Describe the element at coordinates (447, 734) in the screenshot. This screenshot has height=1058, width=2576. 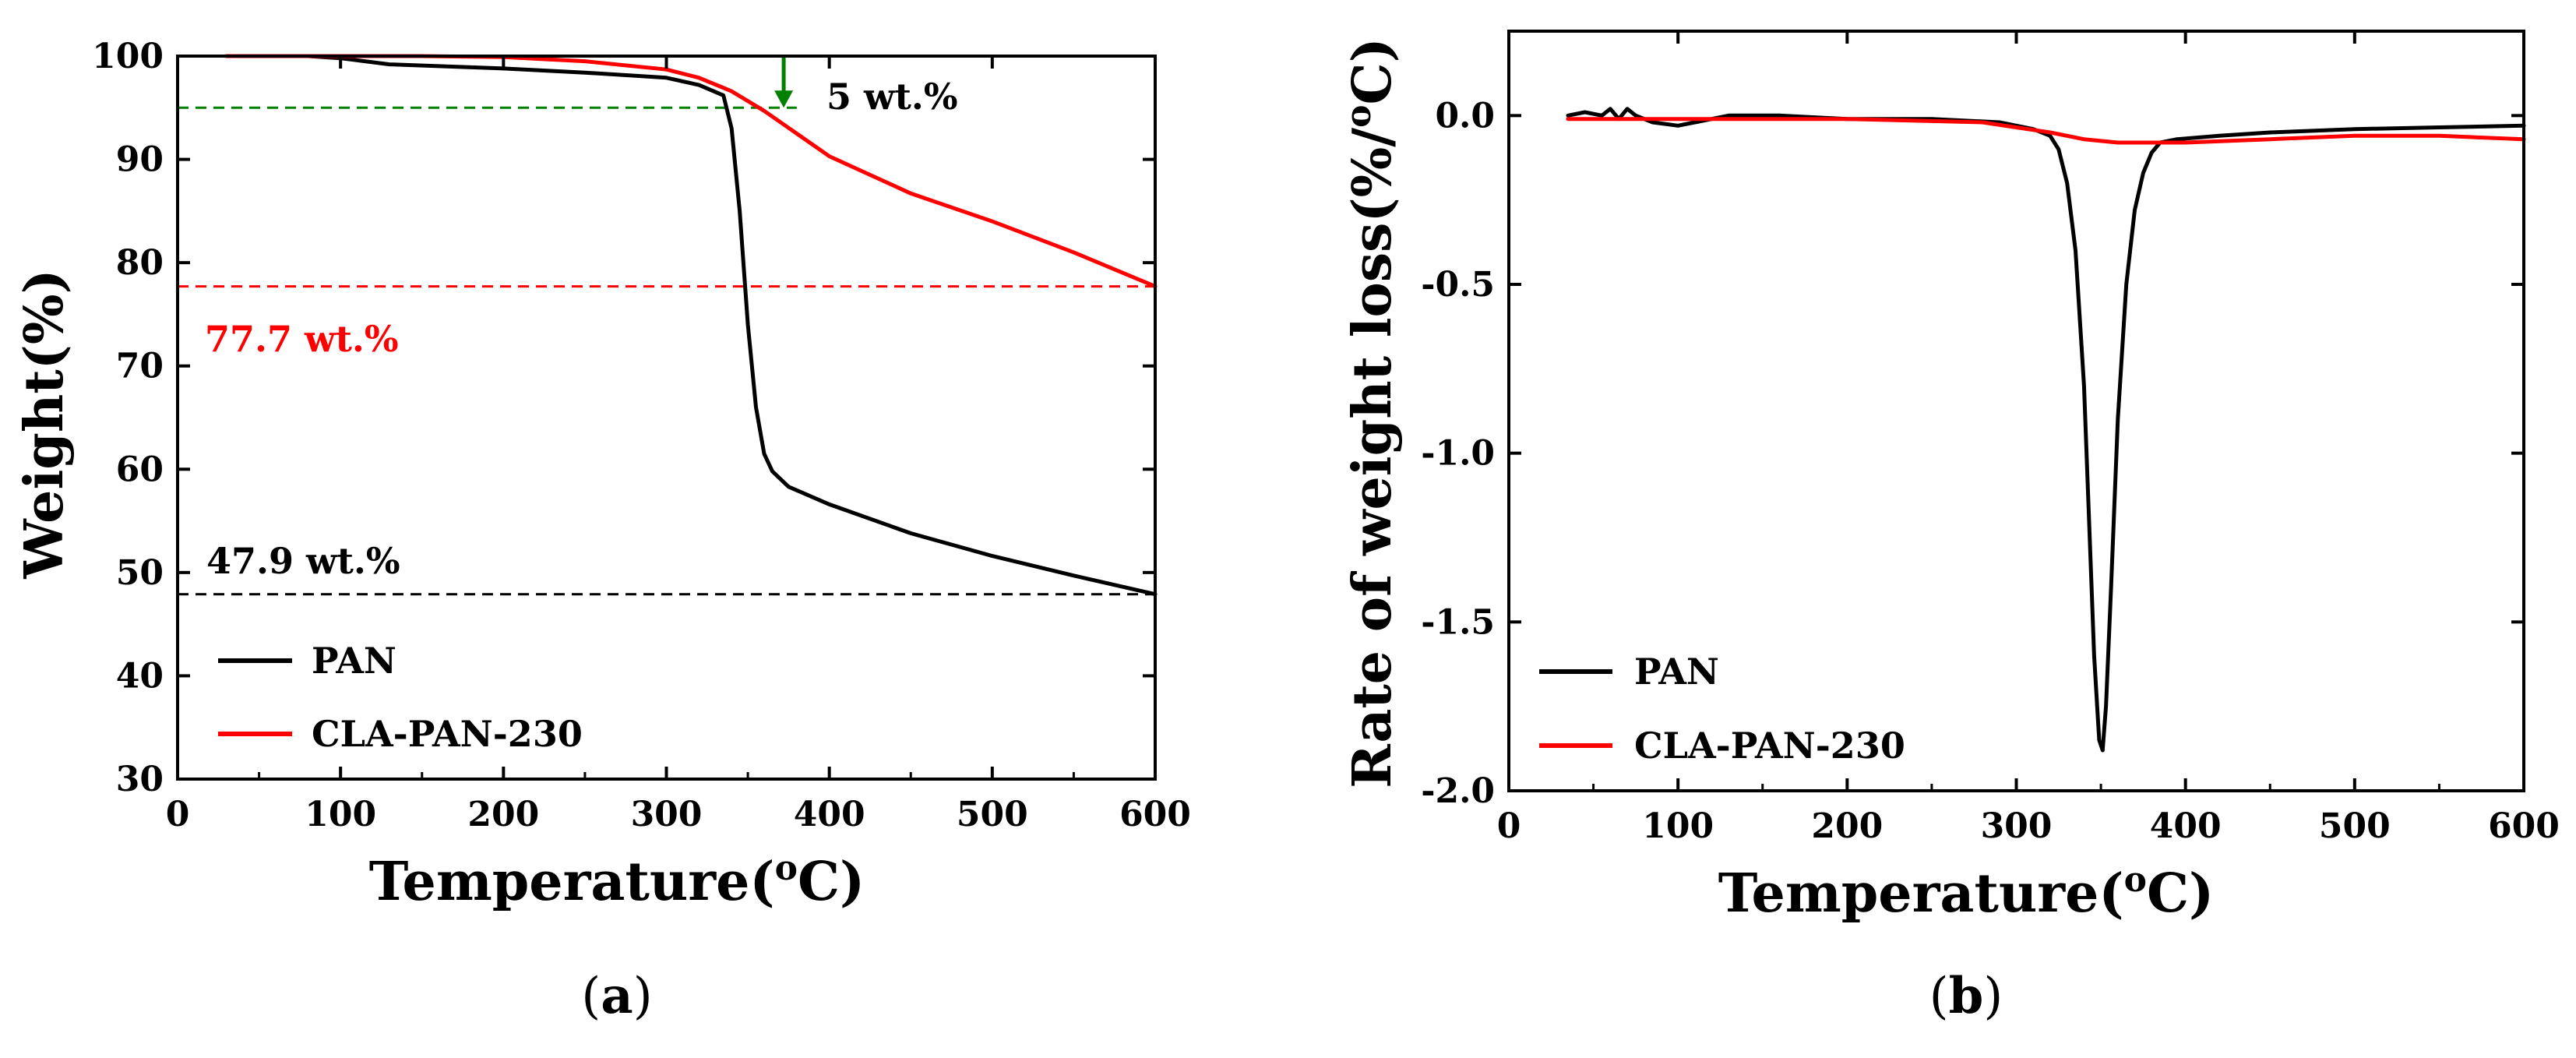
I see `legend-label-cla-pan-230-a: CLA-PAN-230` at that location.